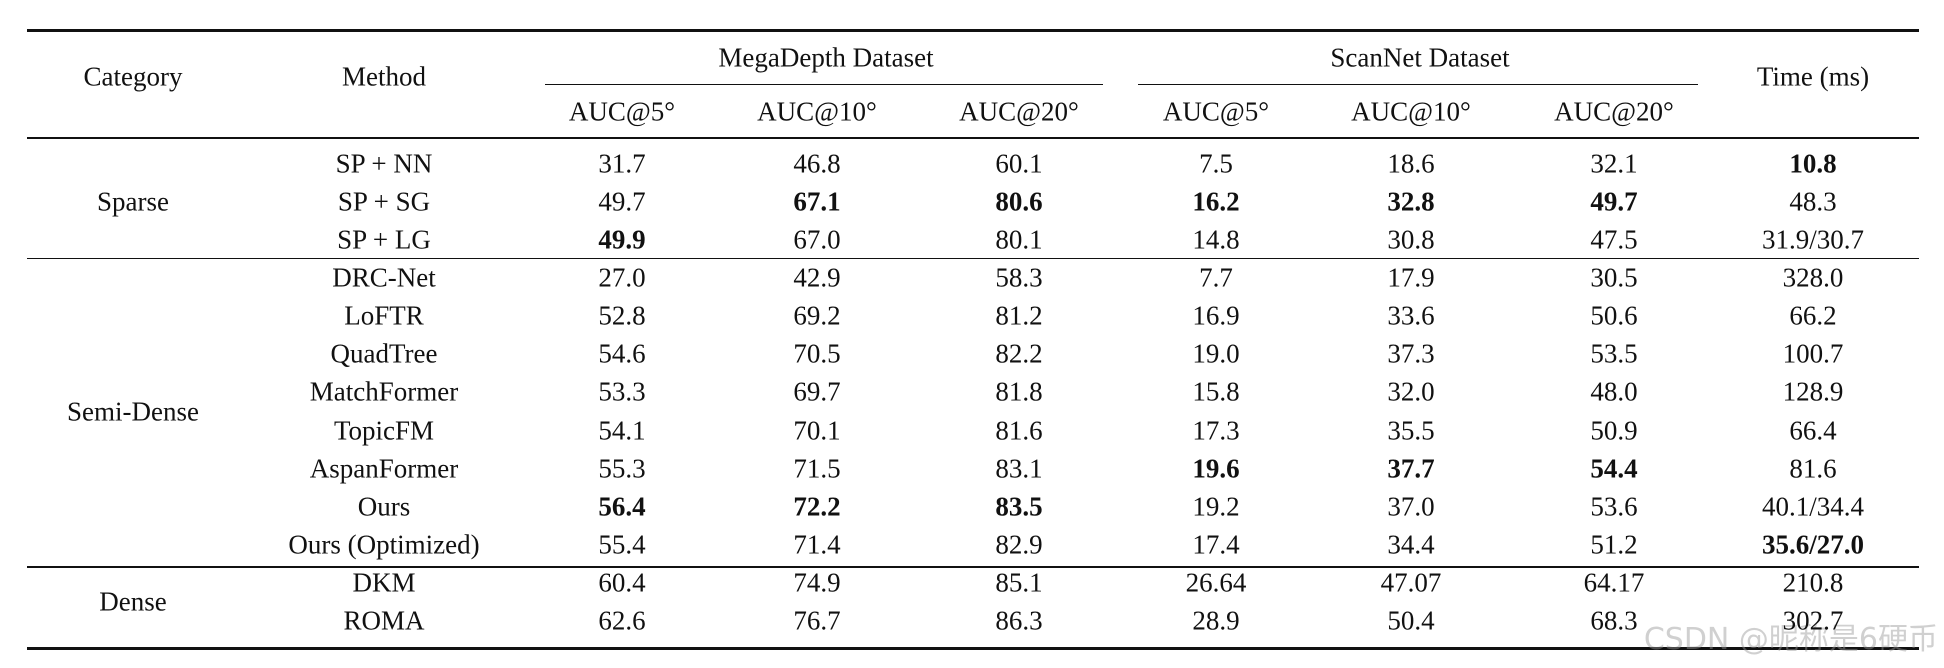 The image size is (1944, 668). I want to click on data-cell: 31.7, so click(622, 163).